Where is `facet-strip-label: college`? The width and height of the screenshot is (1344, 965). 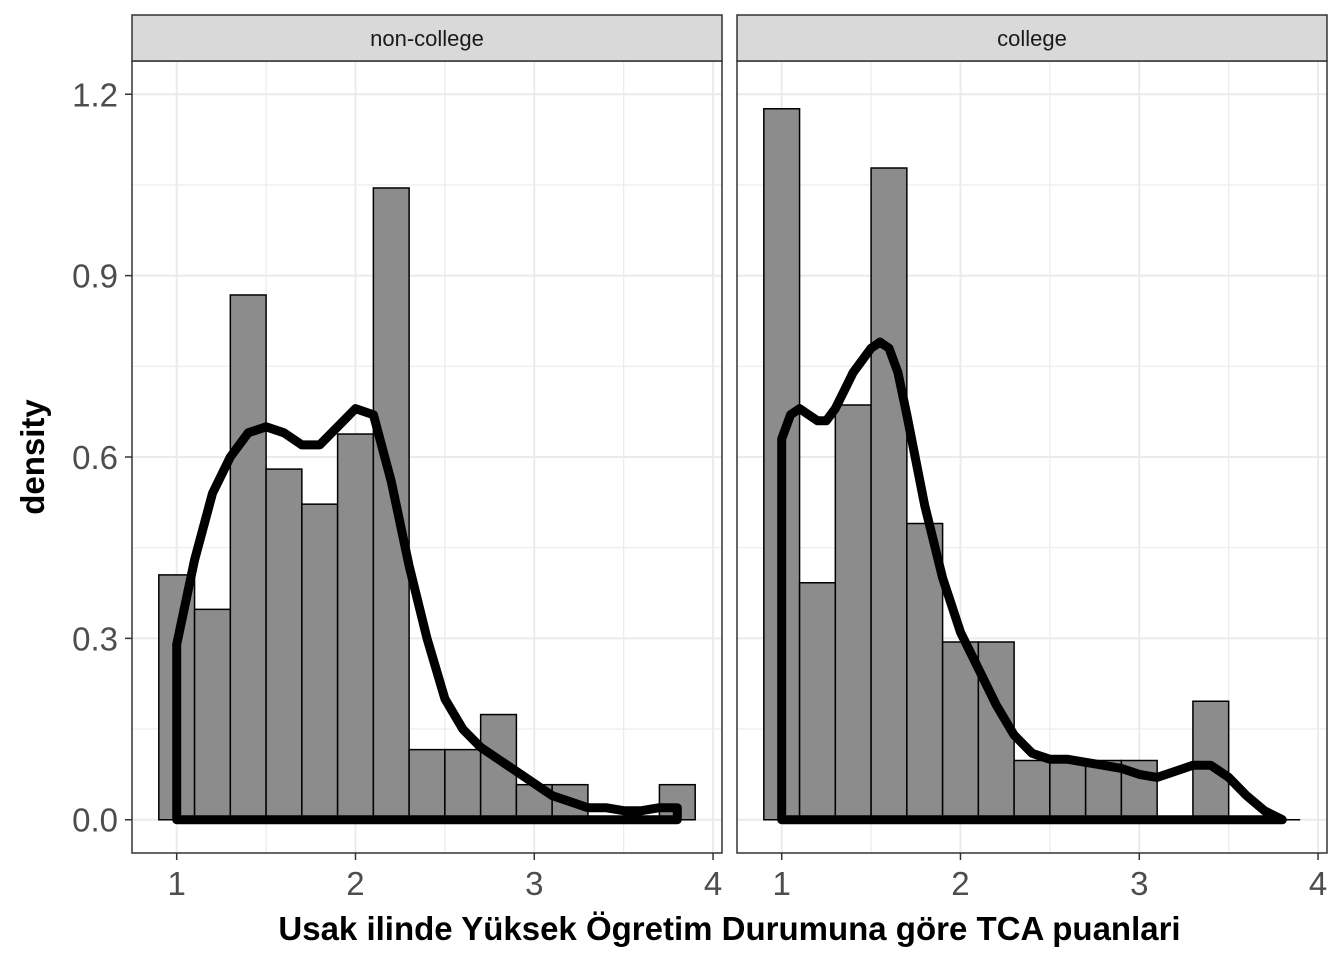 facet-strip-label: college is located at coordinates (1032, 38).